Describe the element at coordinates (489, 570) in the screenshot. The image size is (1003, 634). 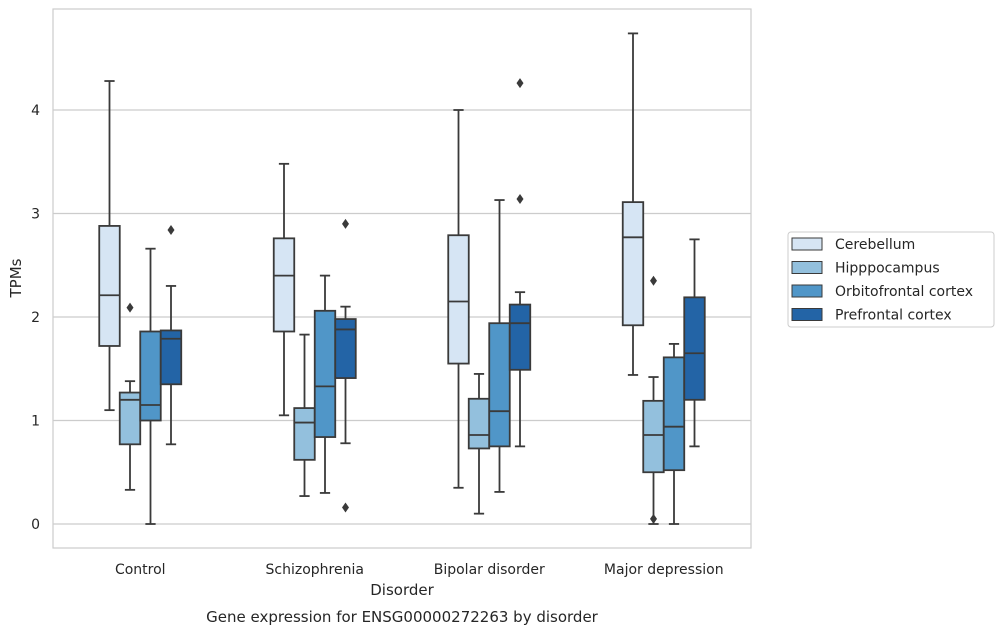
I see `x-tick-label-2: Bipolar disorder` at that location.